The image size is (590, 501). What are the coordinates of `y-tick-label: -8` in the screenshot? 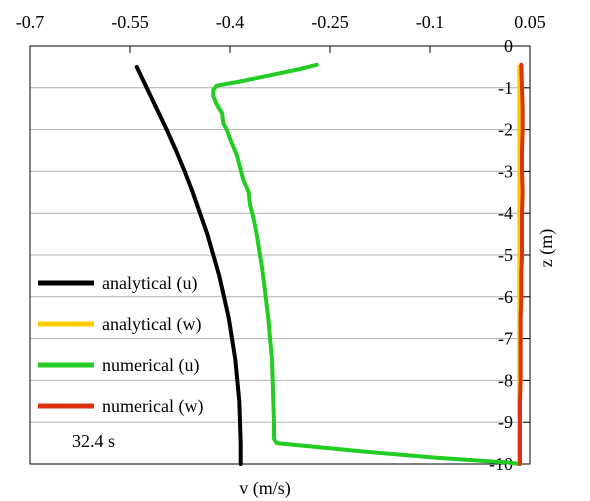 It's located at (505, 380).